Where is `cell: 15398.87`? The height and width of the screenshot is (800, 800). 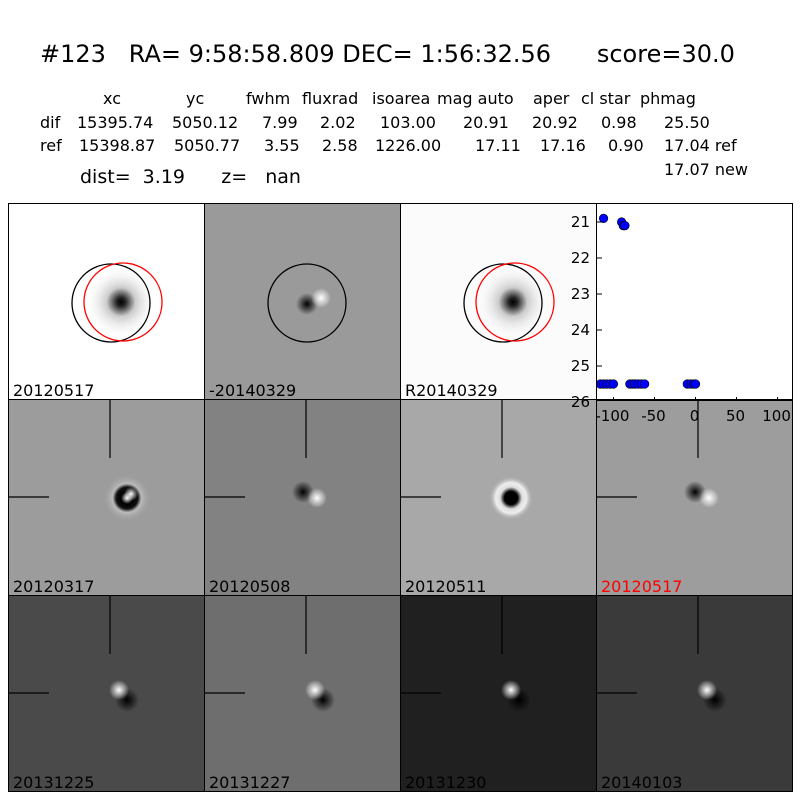
cell: 15398.87 is located at coordinates (117, 145).